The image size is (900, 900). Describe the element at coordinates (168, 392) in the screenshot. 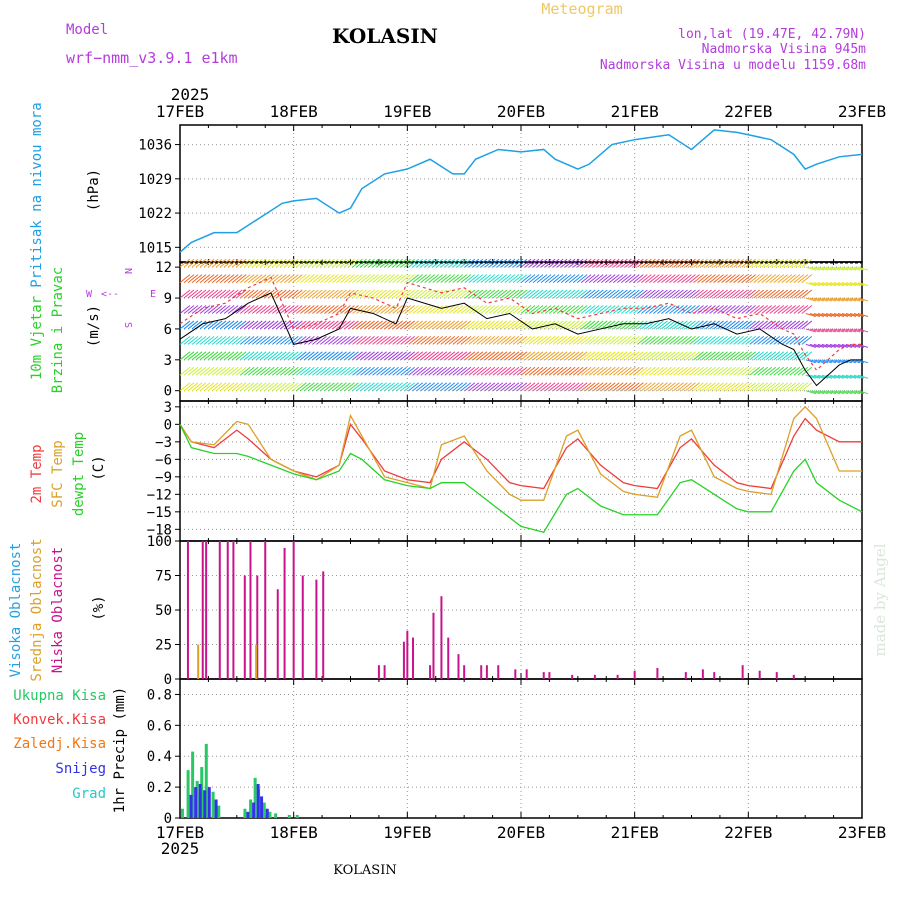

I see `wind-tick-label: 0` at that location.